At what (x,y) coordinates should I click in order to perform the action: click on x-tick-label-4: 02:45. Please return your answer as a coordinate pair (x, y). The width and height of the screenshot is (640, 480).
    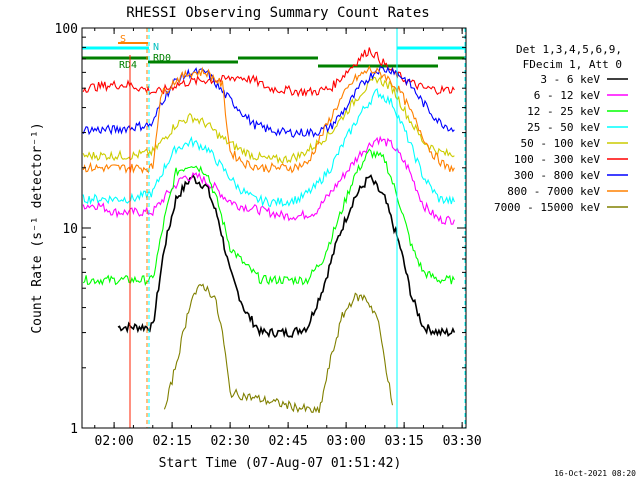
    Looking at the image, I should click on (288, 441).